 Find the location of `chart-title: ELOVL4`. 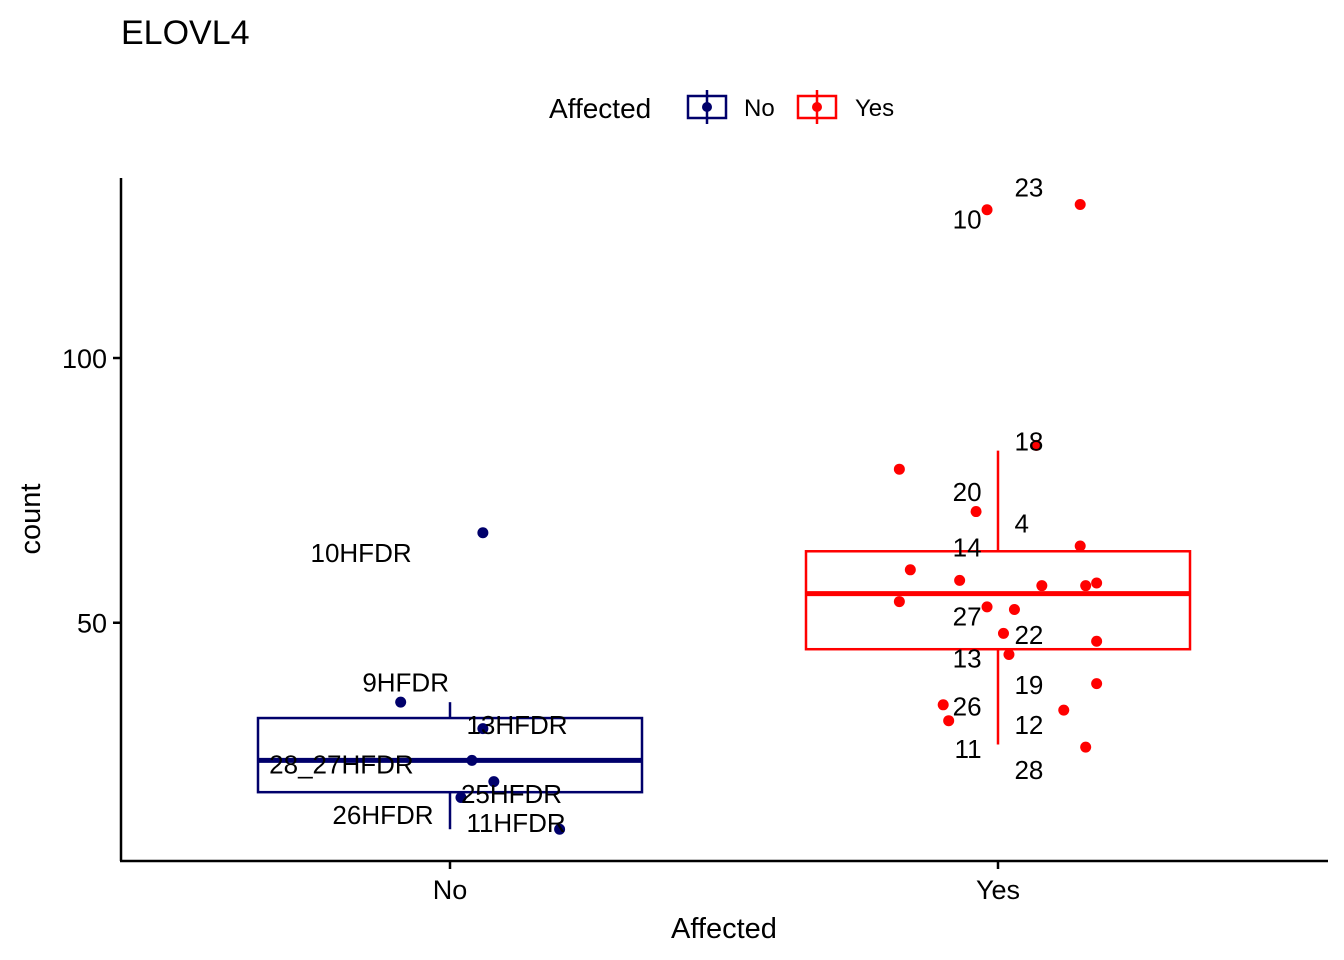

chart-title: ELOVL4 is located at coordinates (185, 33).